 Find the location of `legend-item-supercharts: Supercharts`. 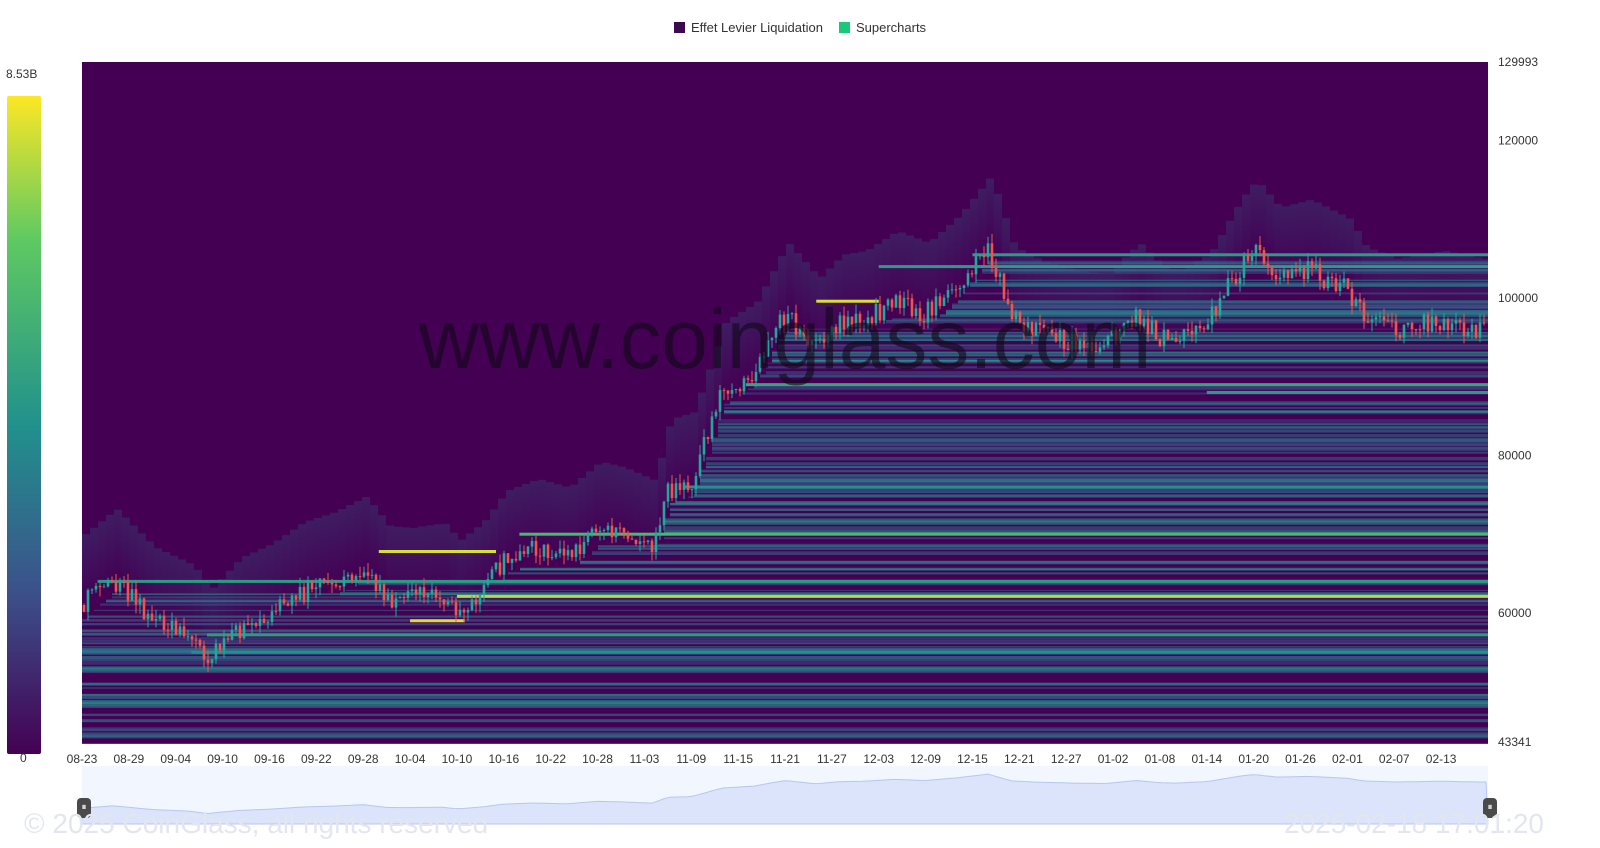

legend-item-supercharts: Supercharts is located at coordinates (882, 27).